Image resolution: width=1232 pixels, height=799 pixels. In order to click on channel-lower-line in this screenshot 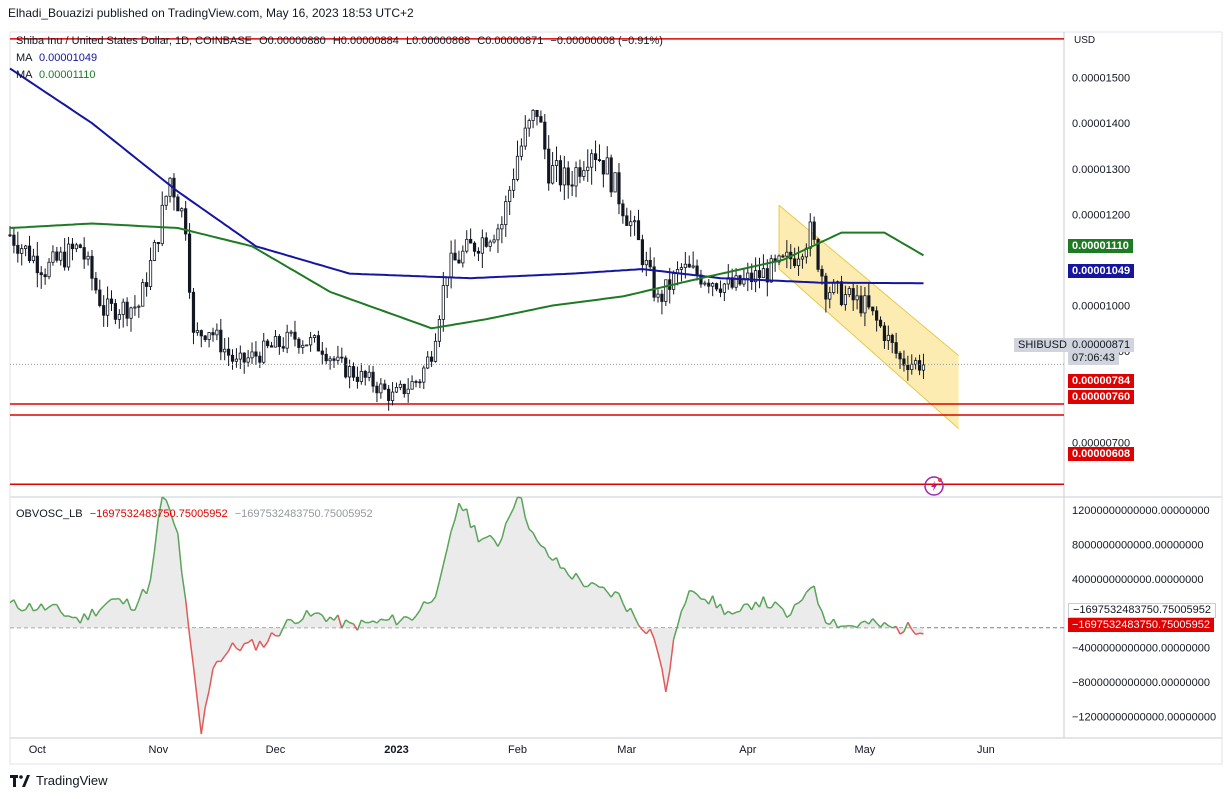, I will do `click(868, 348)`.